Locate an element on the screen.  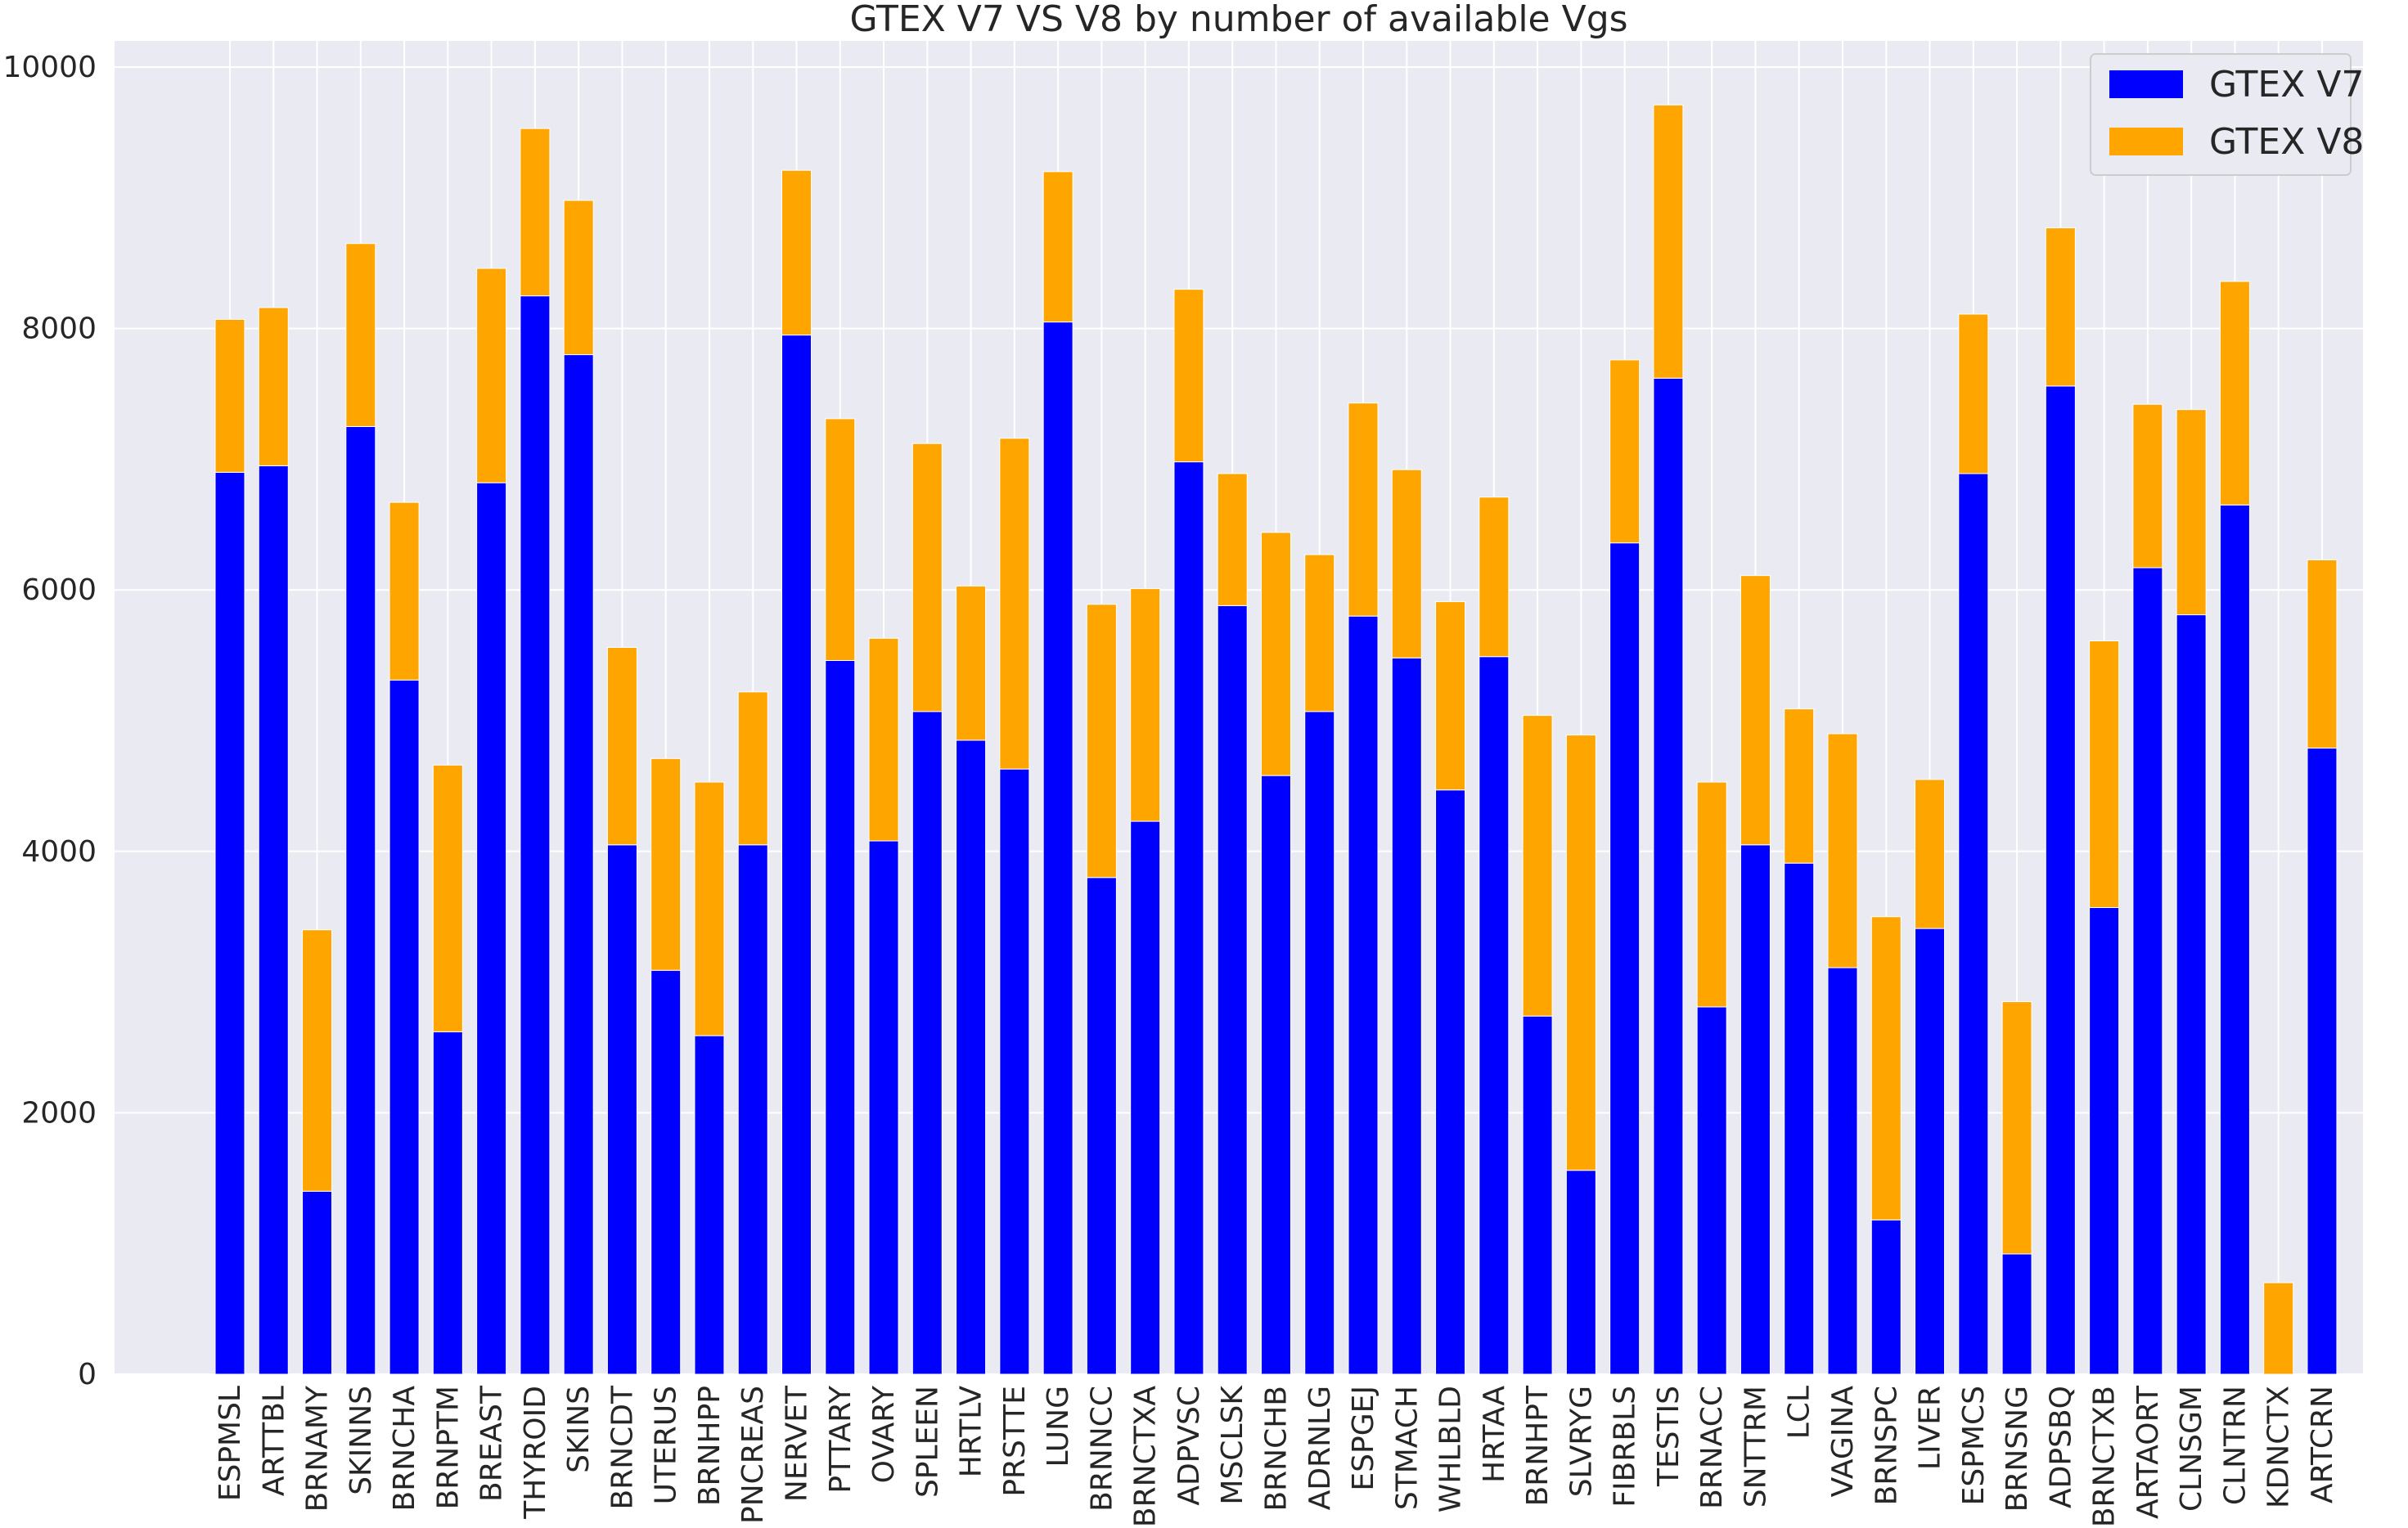
bar-gtex-v7-fibrbls is located at coordinates (1625, 958).